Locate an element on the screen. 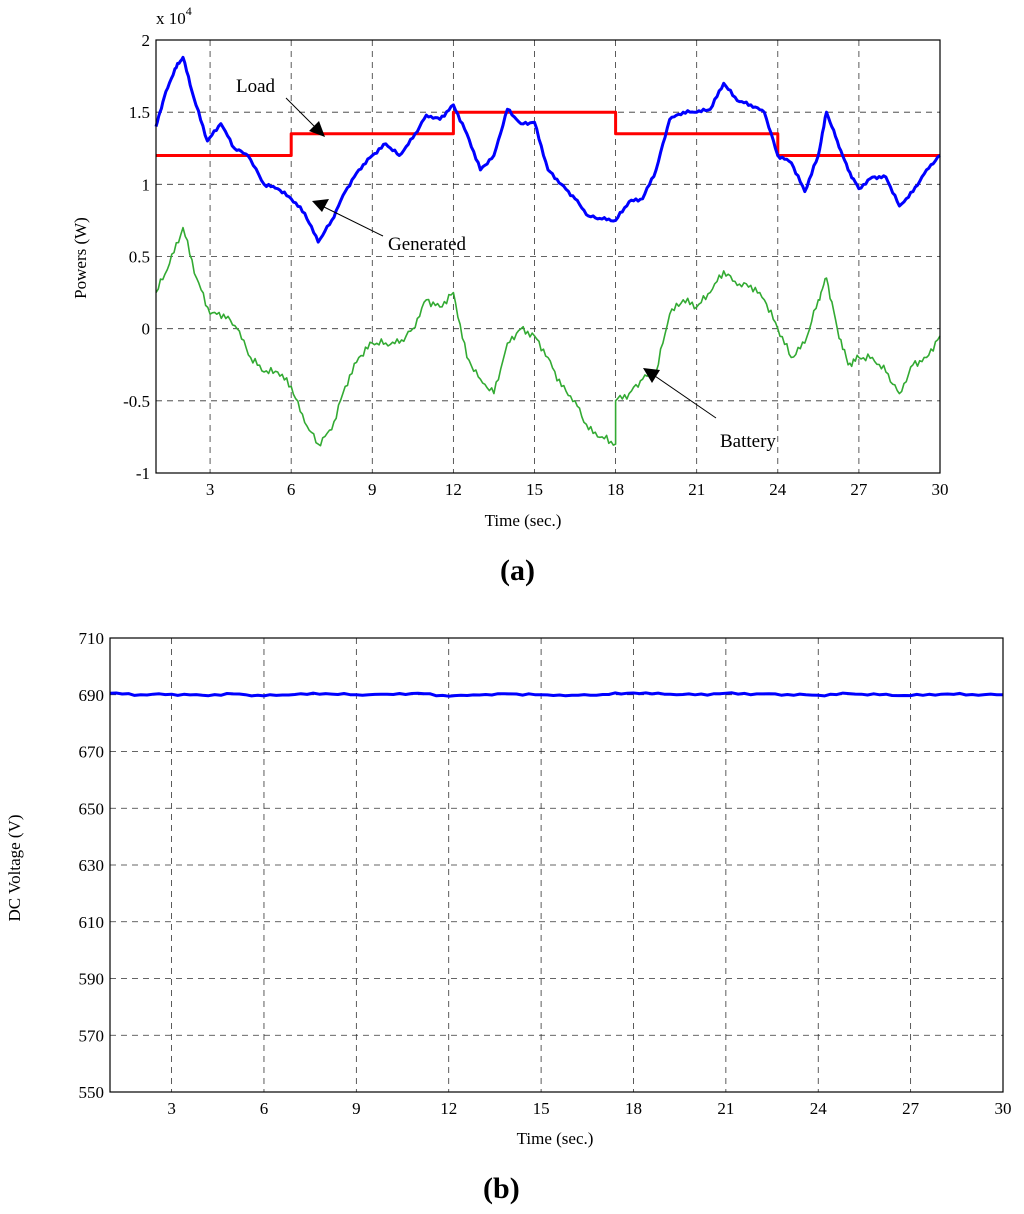 The height and width of the screenshot is (1214, 1024). annotation-battery: Battery is located at coordinates (748, 441).